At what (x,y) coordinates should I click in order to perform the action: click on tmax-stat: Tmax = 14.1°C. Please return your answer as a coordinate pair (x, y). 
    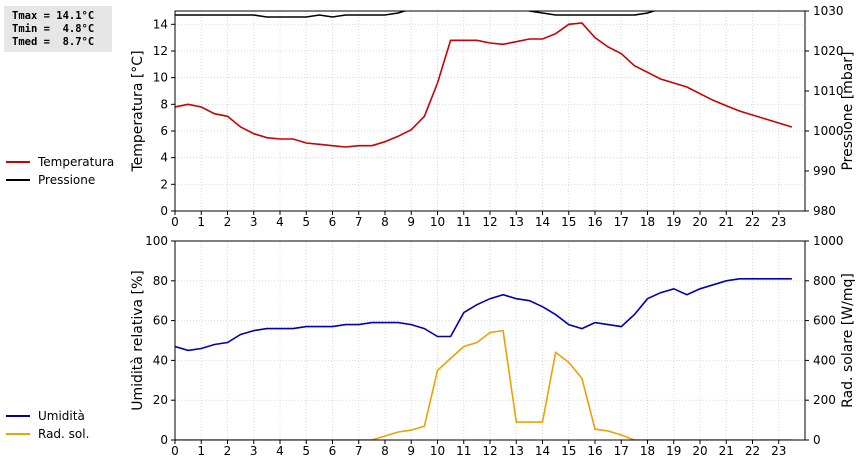
    Looking at the image, I should click on (53, 16).